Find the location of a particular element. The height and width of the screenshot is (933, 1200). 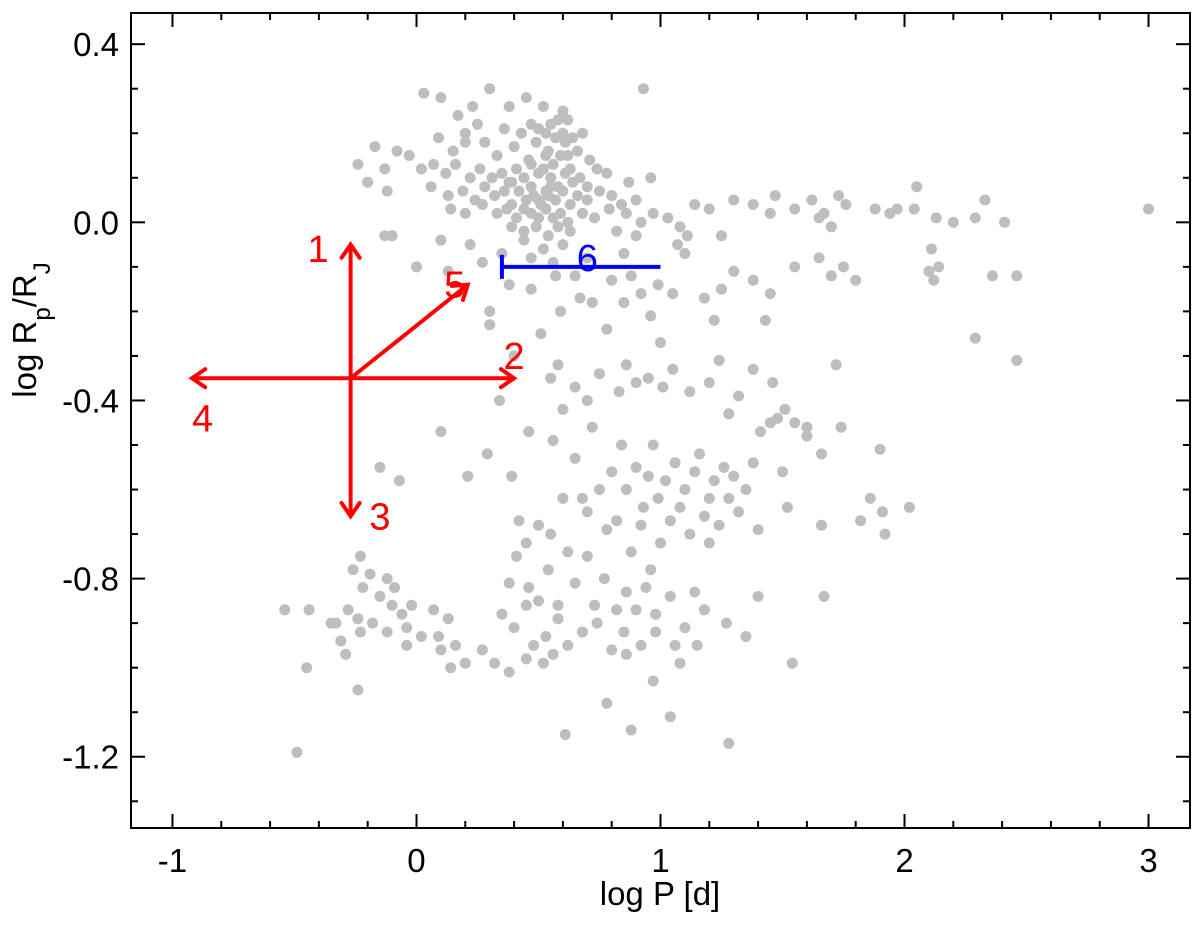

y-tick-label: -1.2 is located at coordinates (90, 757).